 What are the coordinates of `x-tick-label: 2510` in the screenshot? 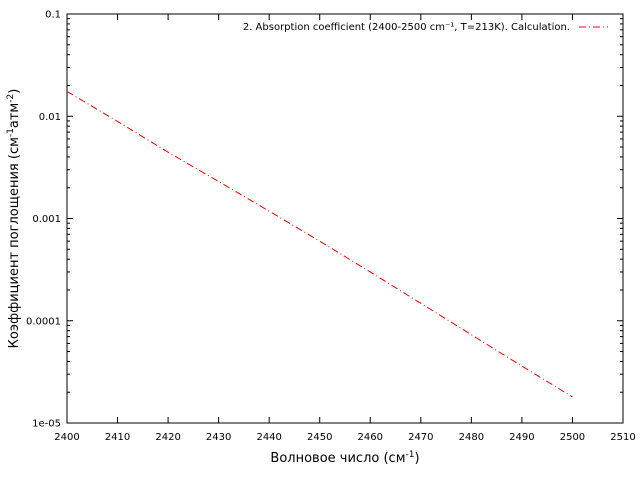 It's located at (622, 437).